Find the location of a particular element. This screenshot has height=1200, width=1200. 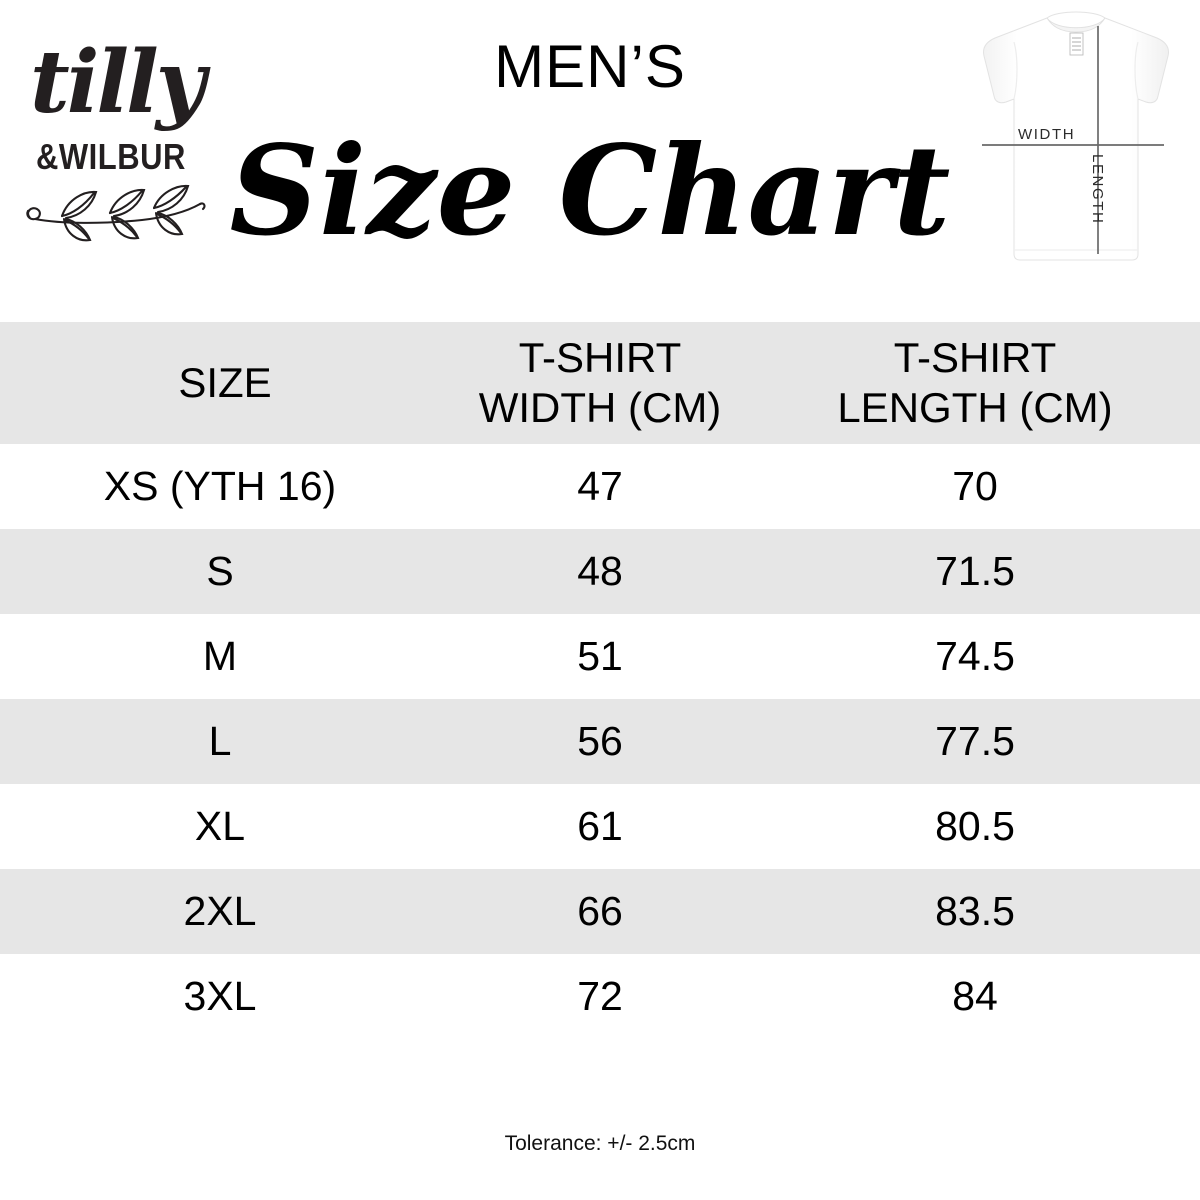

cell-size: XS (YTH 16) is located at coordinates (220, 486).